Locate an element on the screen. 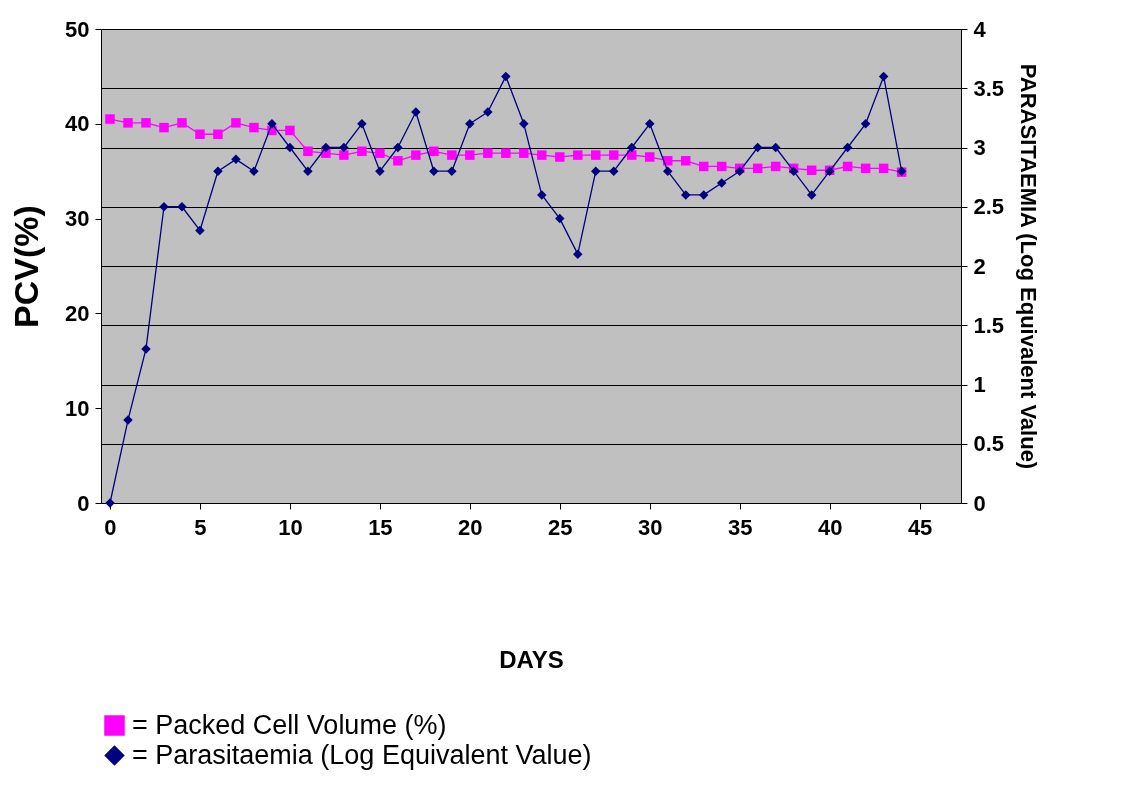 The width and height of the screenshot is (1121, 789). x-tick-label: 5 is located at coordinates (200, 527).